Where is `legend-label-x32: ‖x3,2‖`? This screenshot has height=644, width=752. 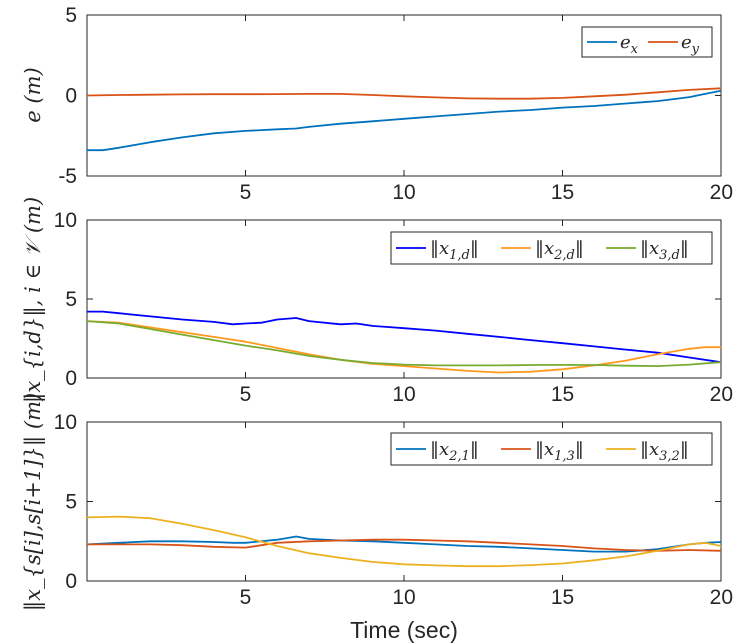 legend-label-x32: ‖x3,2‖ is located at coordinates (664, 451).